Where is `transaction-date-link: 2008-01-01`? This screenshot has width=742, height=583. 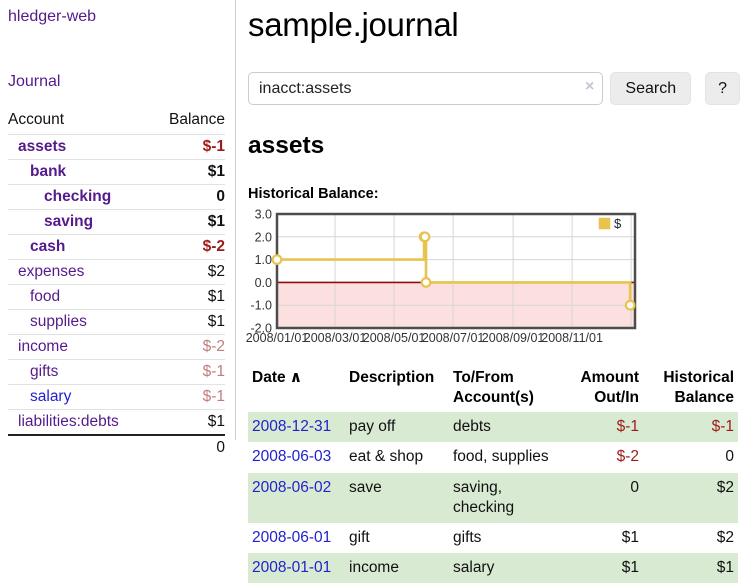
transaction-date-link: 2008-01-01 is located at coordinates (292, 567).